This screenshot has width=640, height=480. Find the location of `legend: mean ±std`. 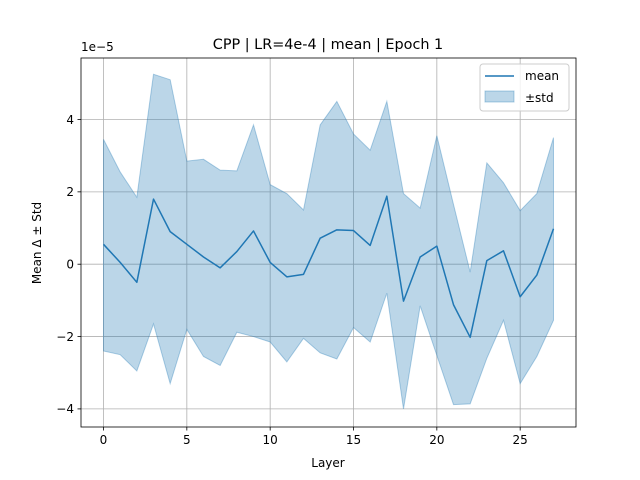

legend: mean ±std is located at coordinates (524, 87).